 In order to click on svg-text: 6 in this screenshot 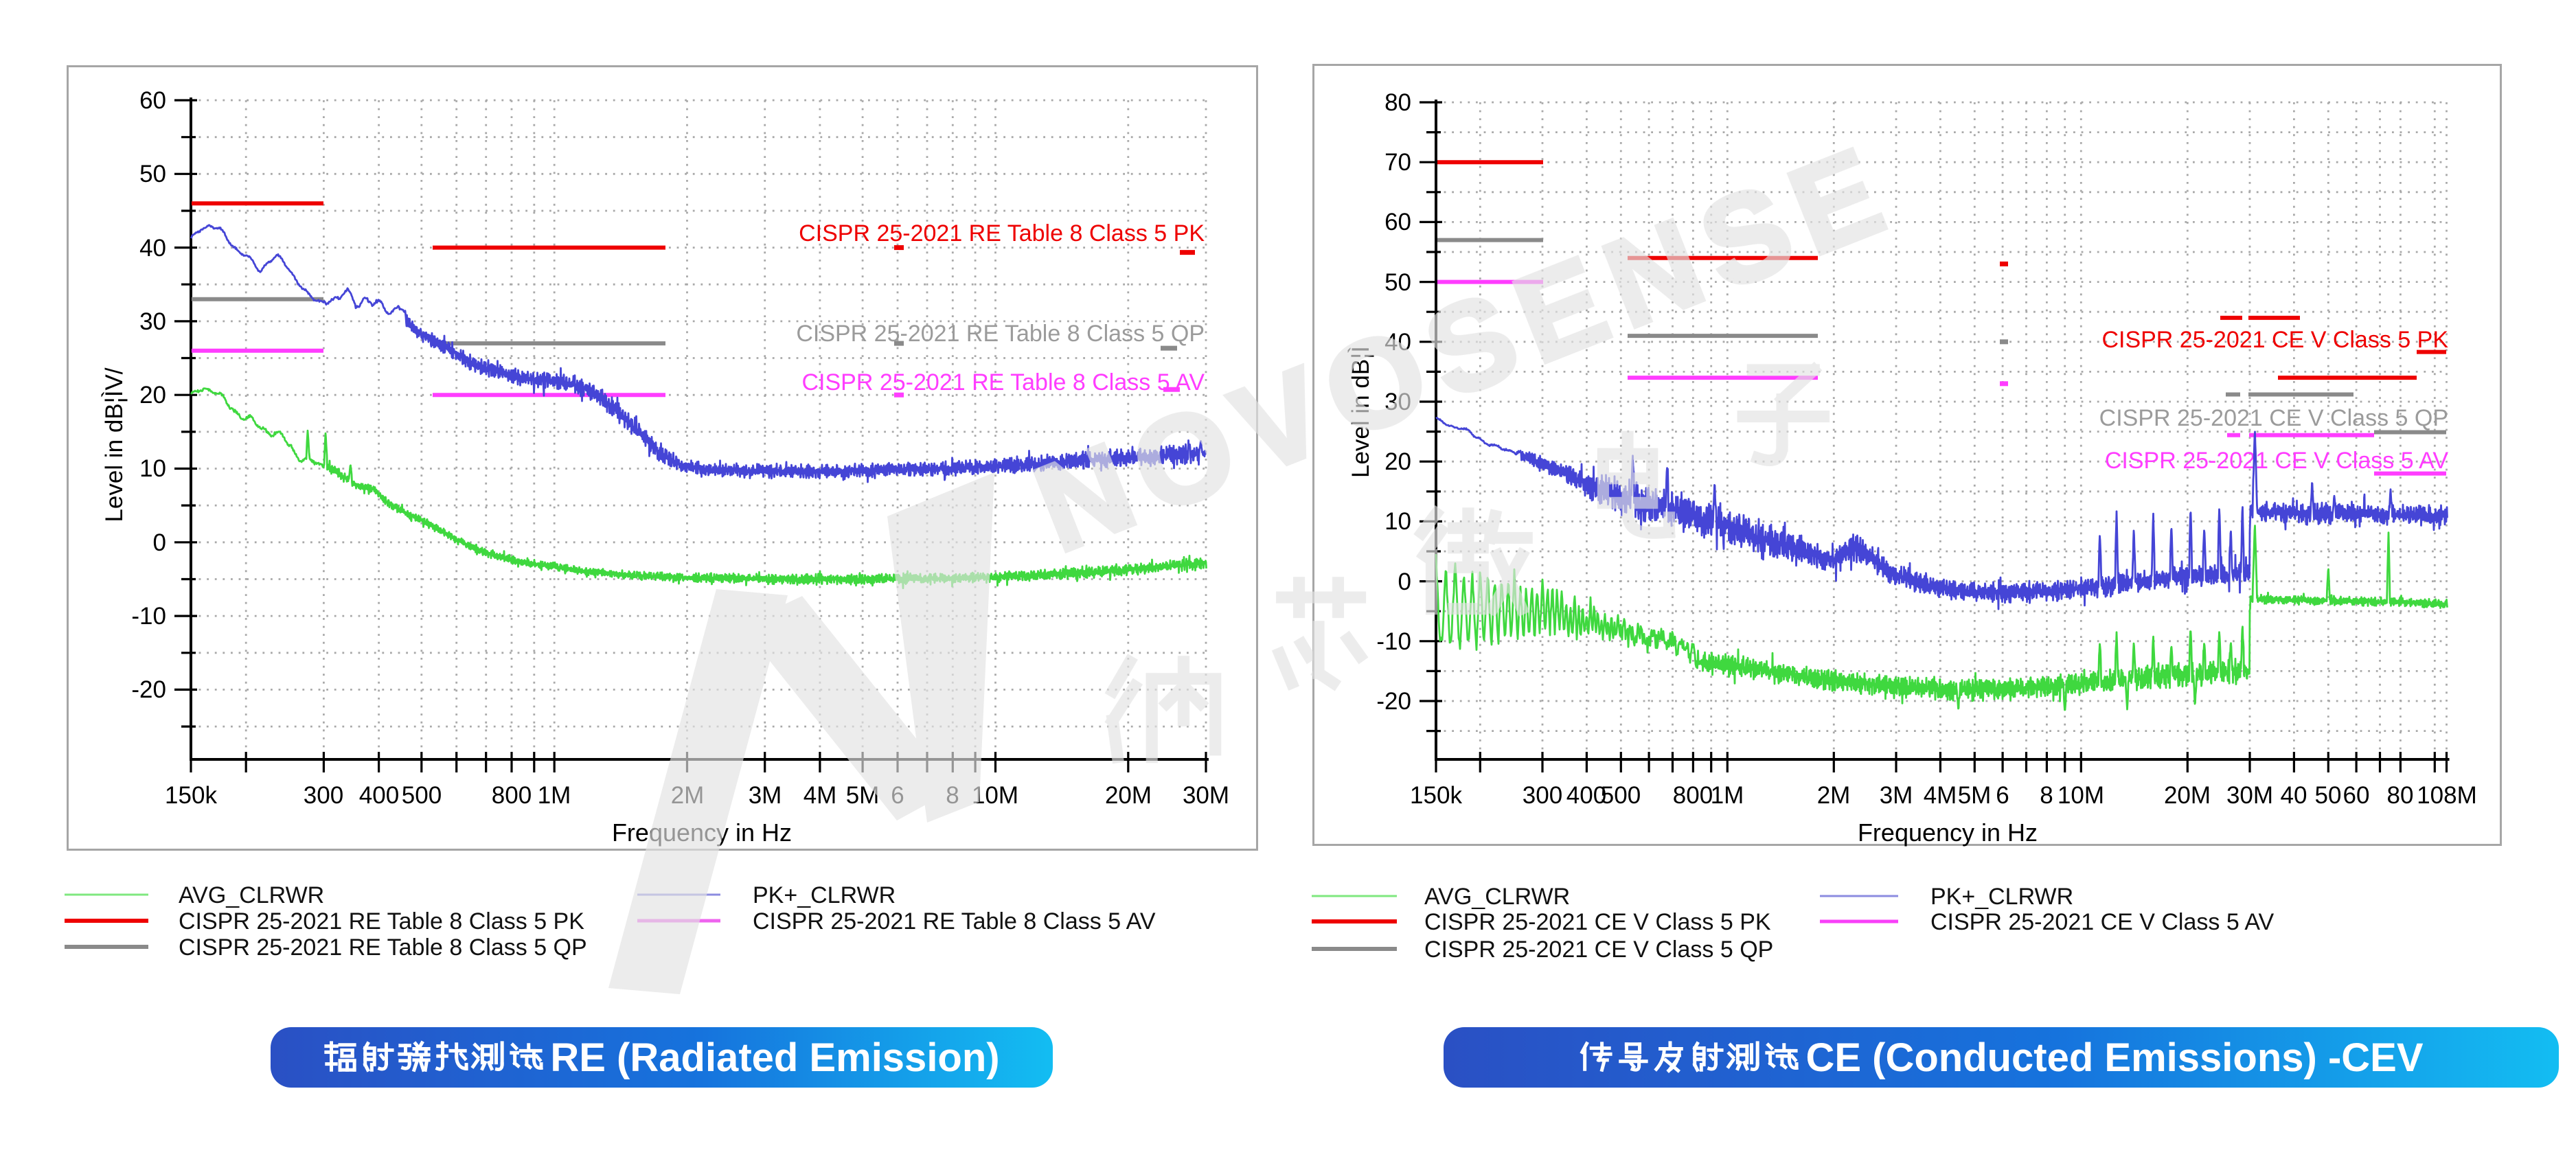, I will do `click(2002, 795)`.